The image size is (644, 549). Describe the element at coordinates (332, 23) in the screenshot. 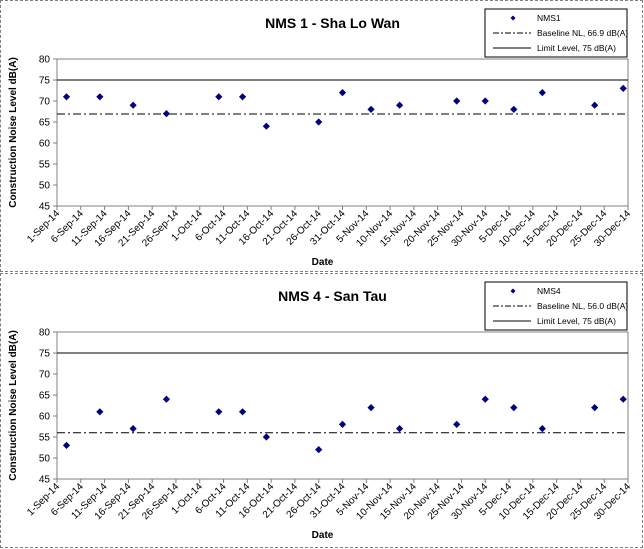

I see `chart-title: NMS 1 - Sha Lo Wan` at that location.